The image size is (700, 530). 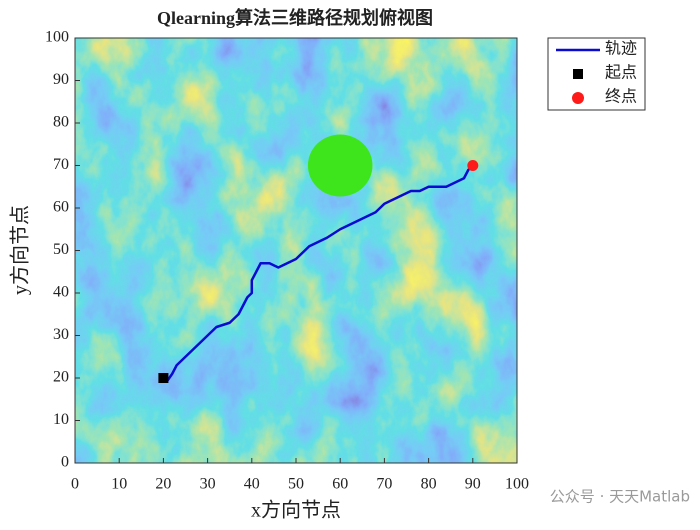 What do you see at coordinates (119, 484) in the screenshot?
I see `x-tick-label: 10` at bounding box center [119, 484].